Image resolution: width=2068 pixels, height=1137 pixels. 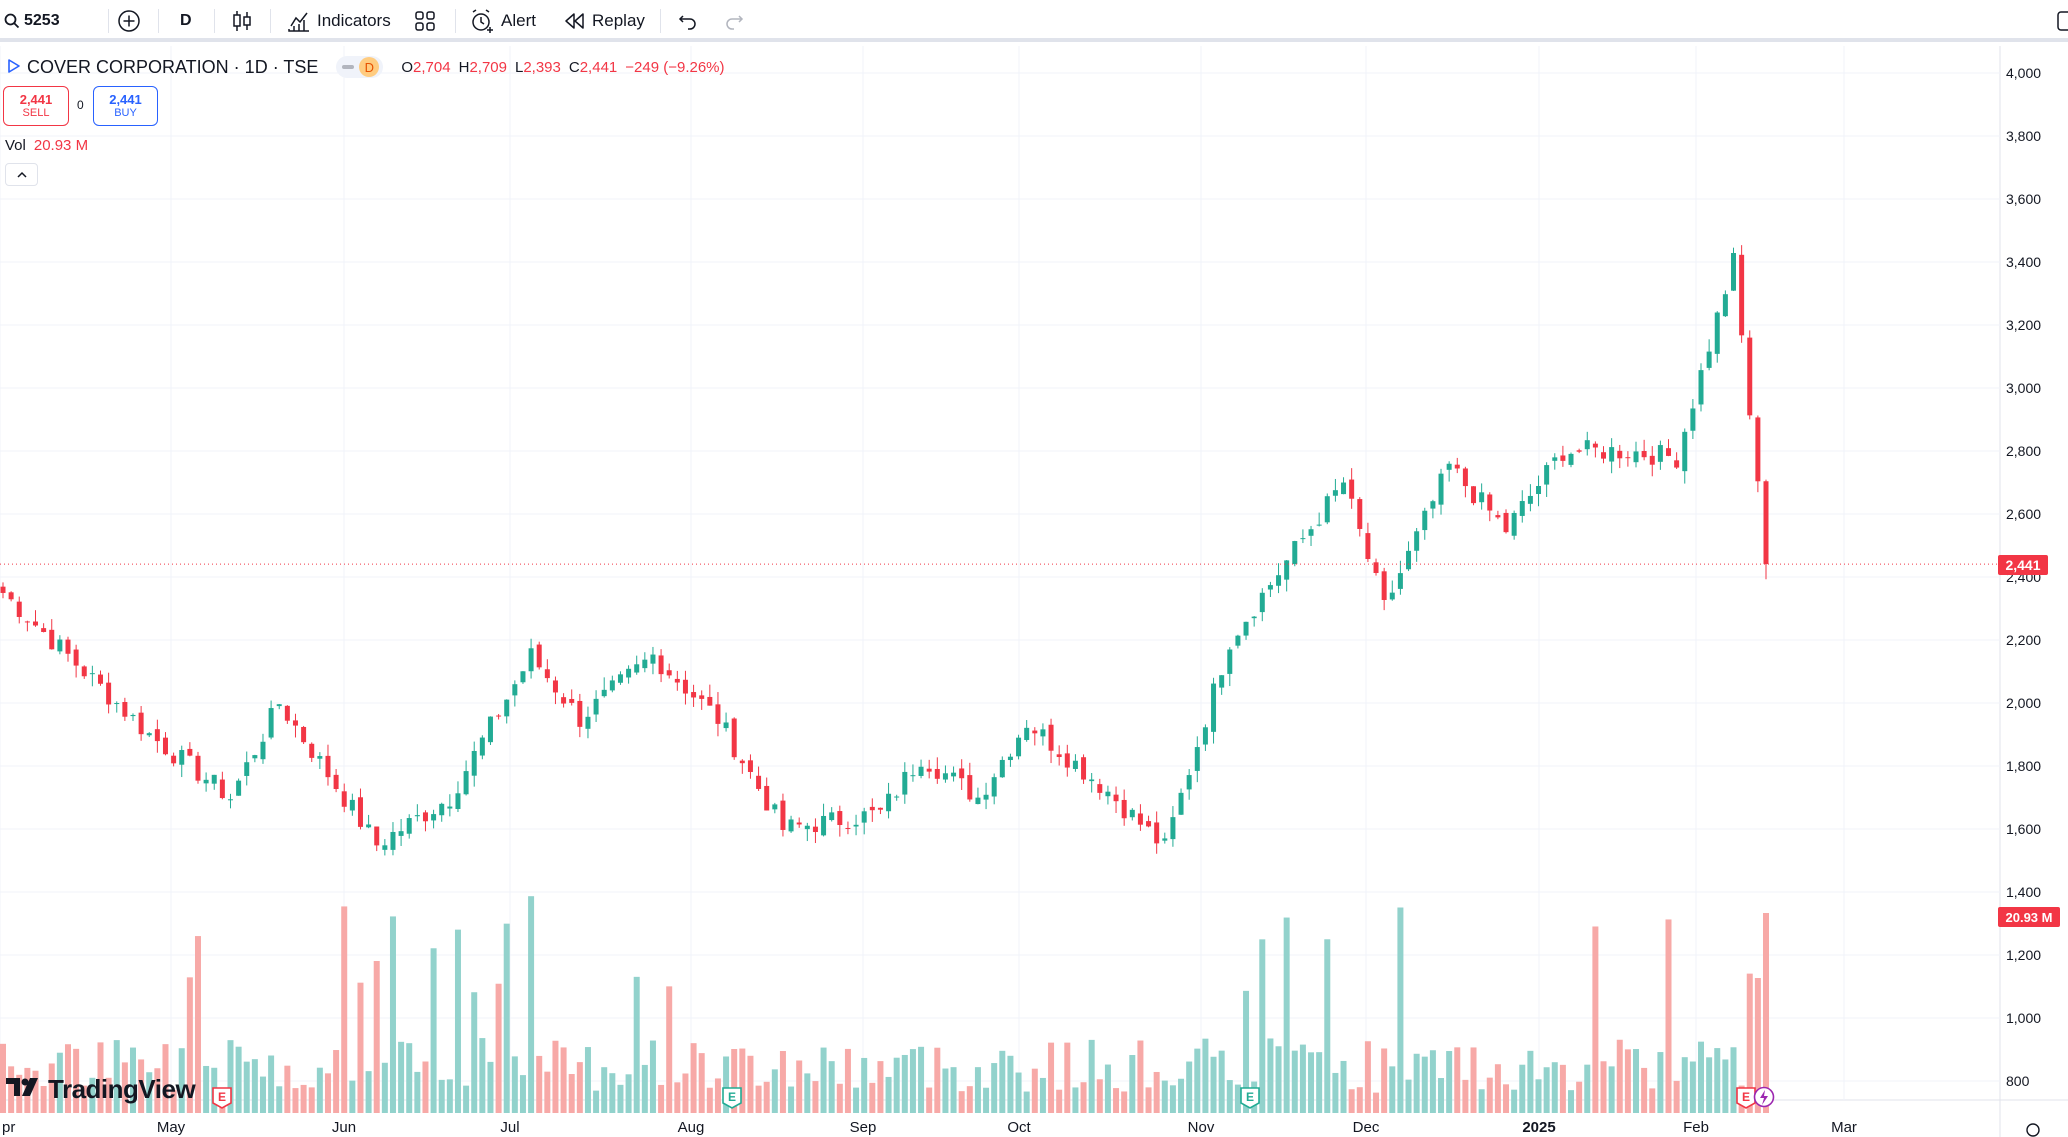 What do you see at coordinates (2033, 1130) in the screenshot?
I see `settings-gear-icon` at bounding box center [2033, 1130].